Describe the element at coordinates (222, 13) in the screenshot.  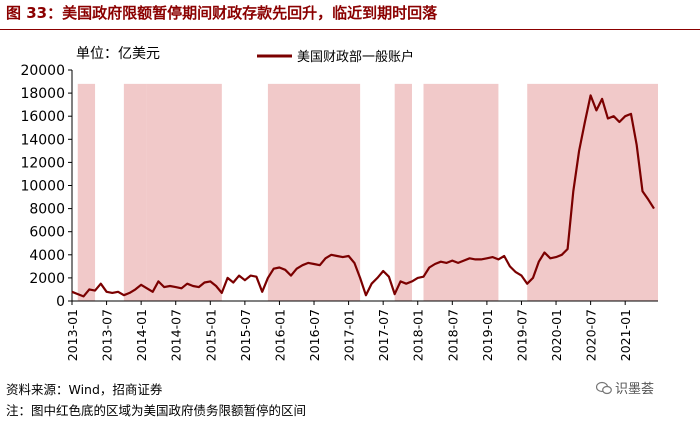
I see `figure-title: 图 33：美国政府限额暂停期间财政存款先回升，临近到期时回落` at that location.